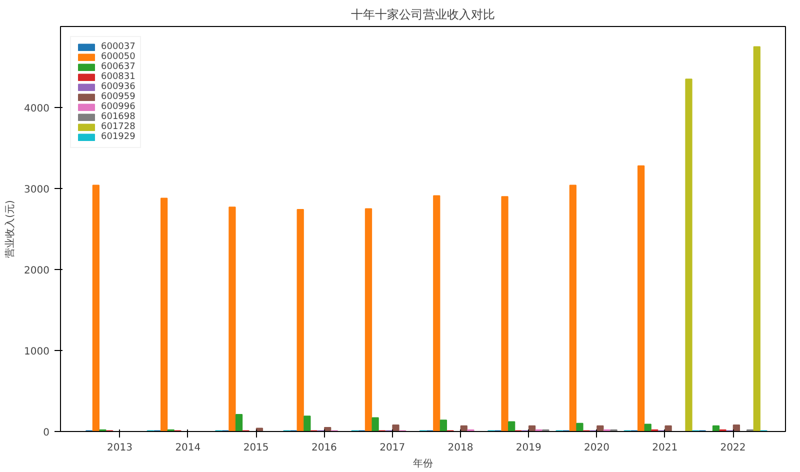 This screenshot has height=472, width=800. Describe the element at coordinates (665, 448) in the screenshot. I see `x-tick-label: 2021` at that location.